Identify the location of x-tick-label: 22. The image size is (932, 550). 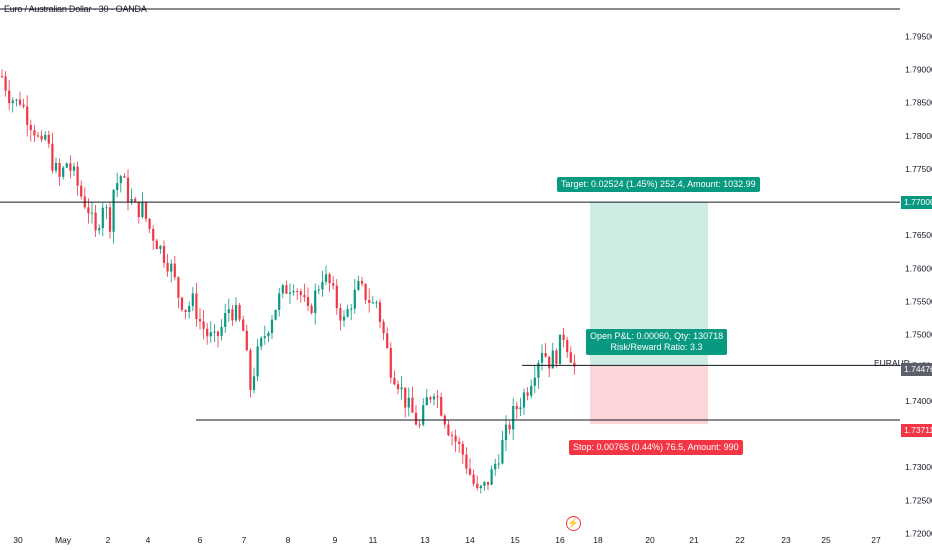
(740, 540).